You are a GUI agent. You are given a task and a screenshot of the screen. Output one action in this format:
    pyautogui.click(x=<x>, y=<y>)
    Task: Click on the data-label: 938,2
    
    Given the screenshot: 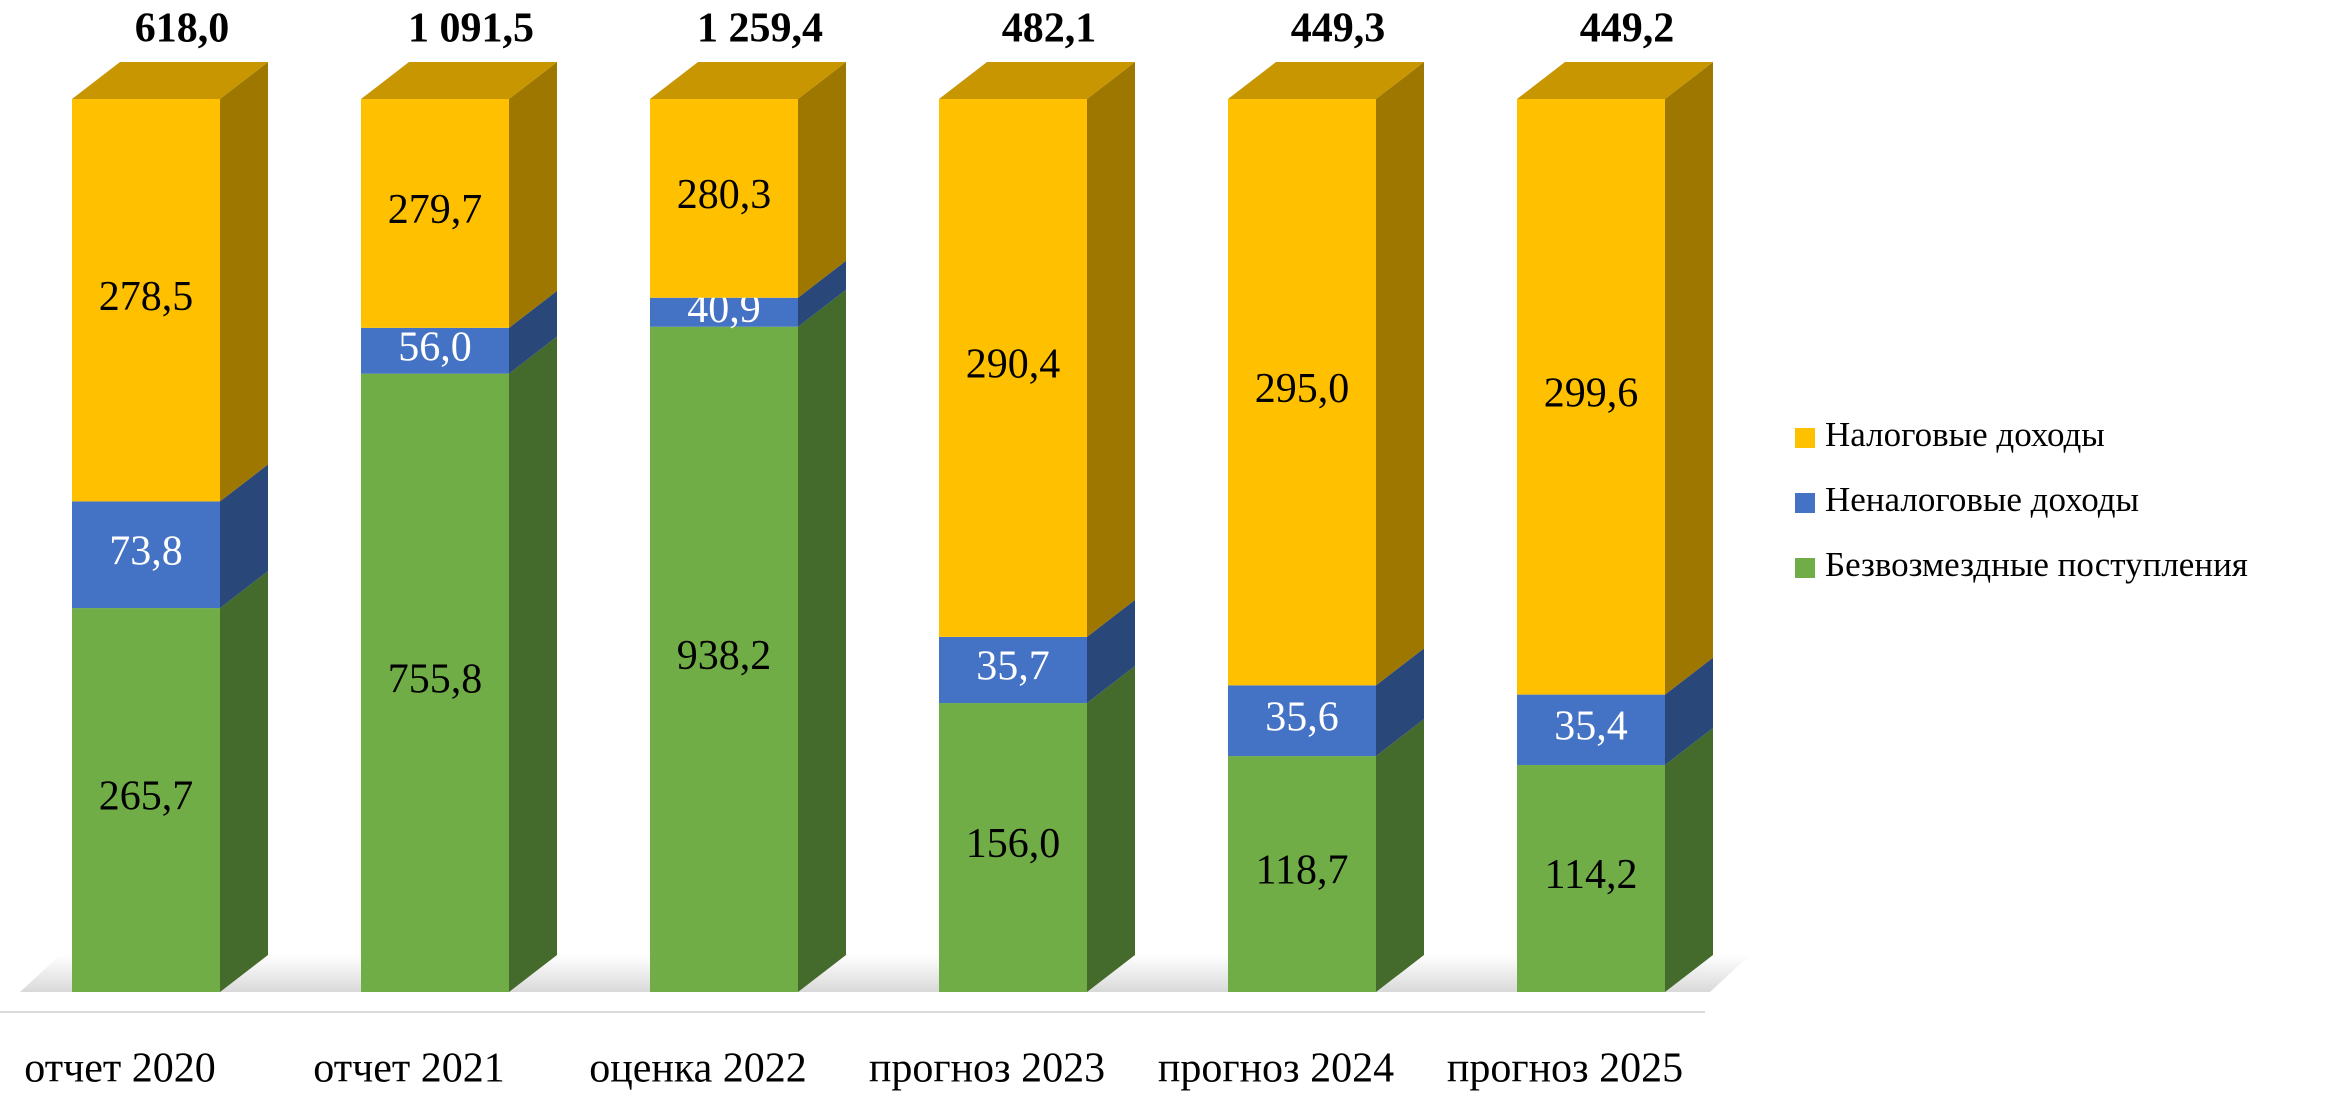 What is the action you would take?
    pyautogui.click(x=724, y=656)
    